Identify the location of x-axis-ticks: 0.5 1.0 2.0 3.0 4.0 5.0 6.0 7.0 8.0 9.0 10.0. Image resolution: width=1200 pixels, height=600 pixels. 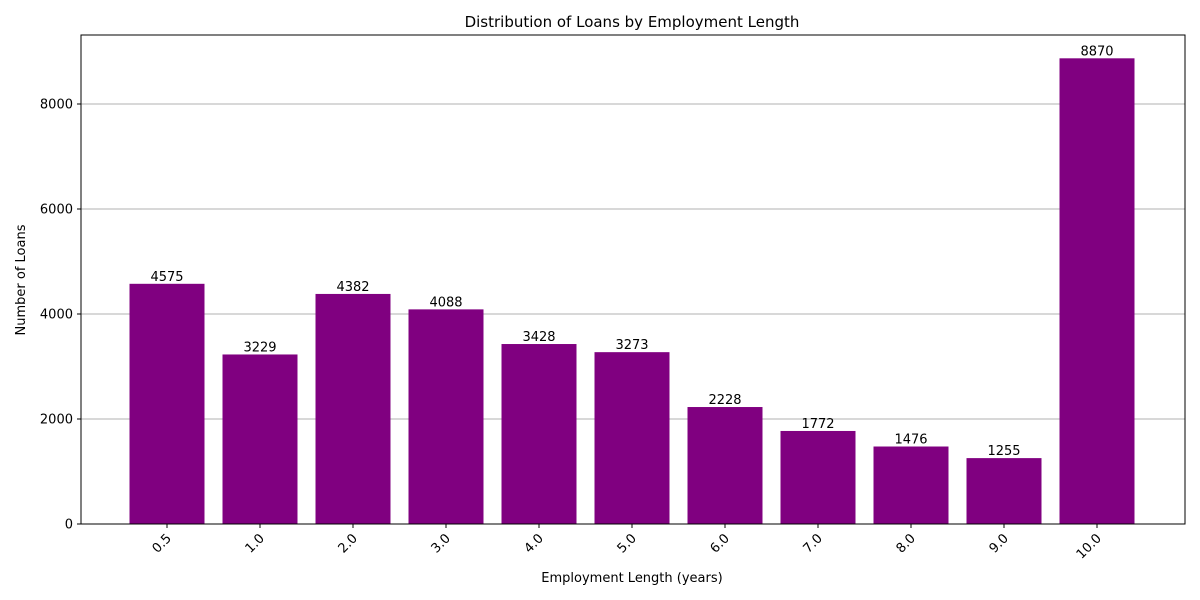
(627, 543).